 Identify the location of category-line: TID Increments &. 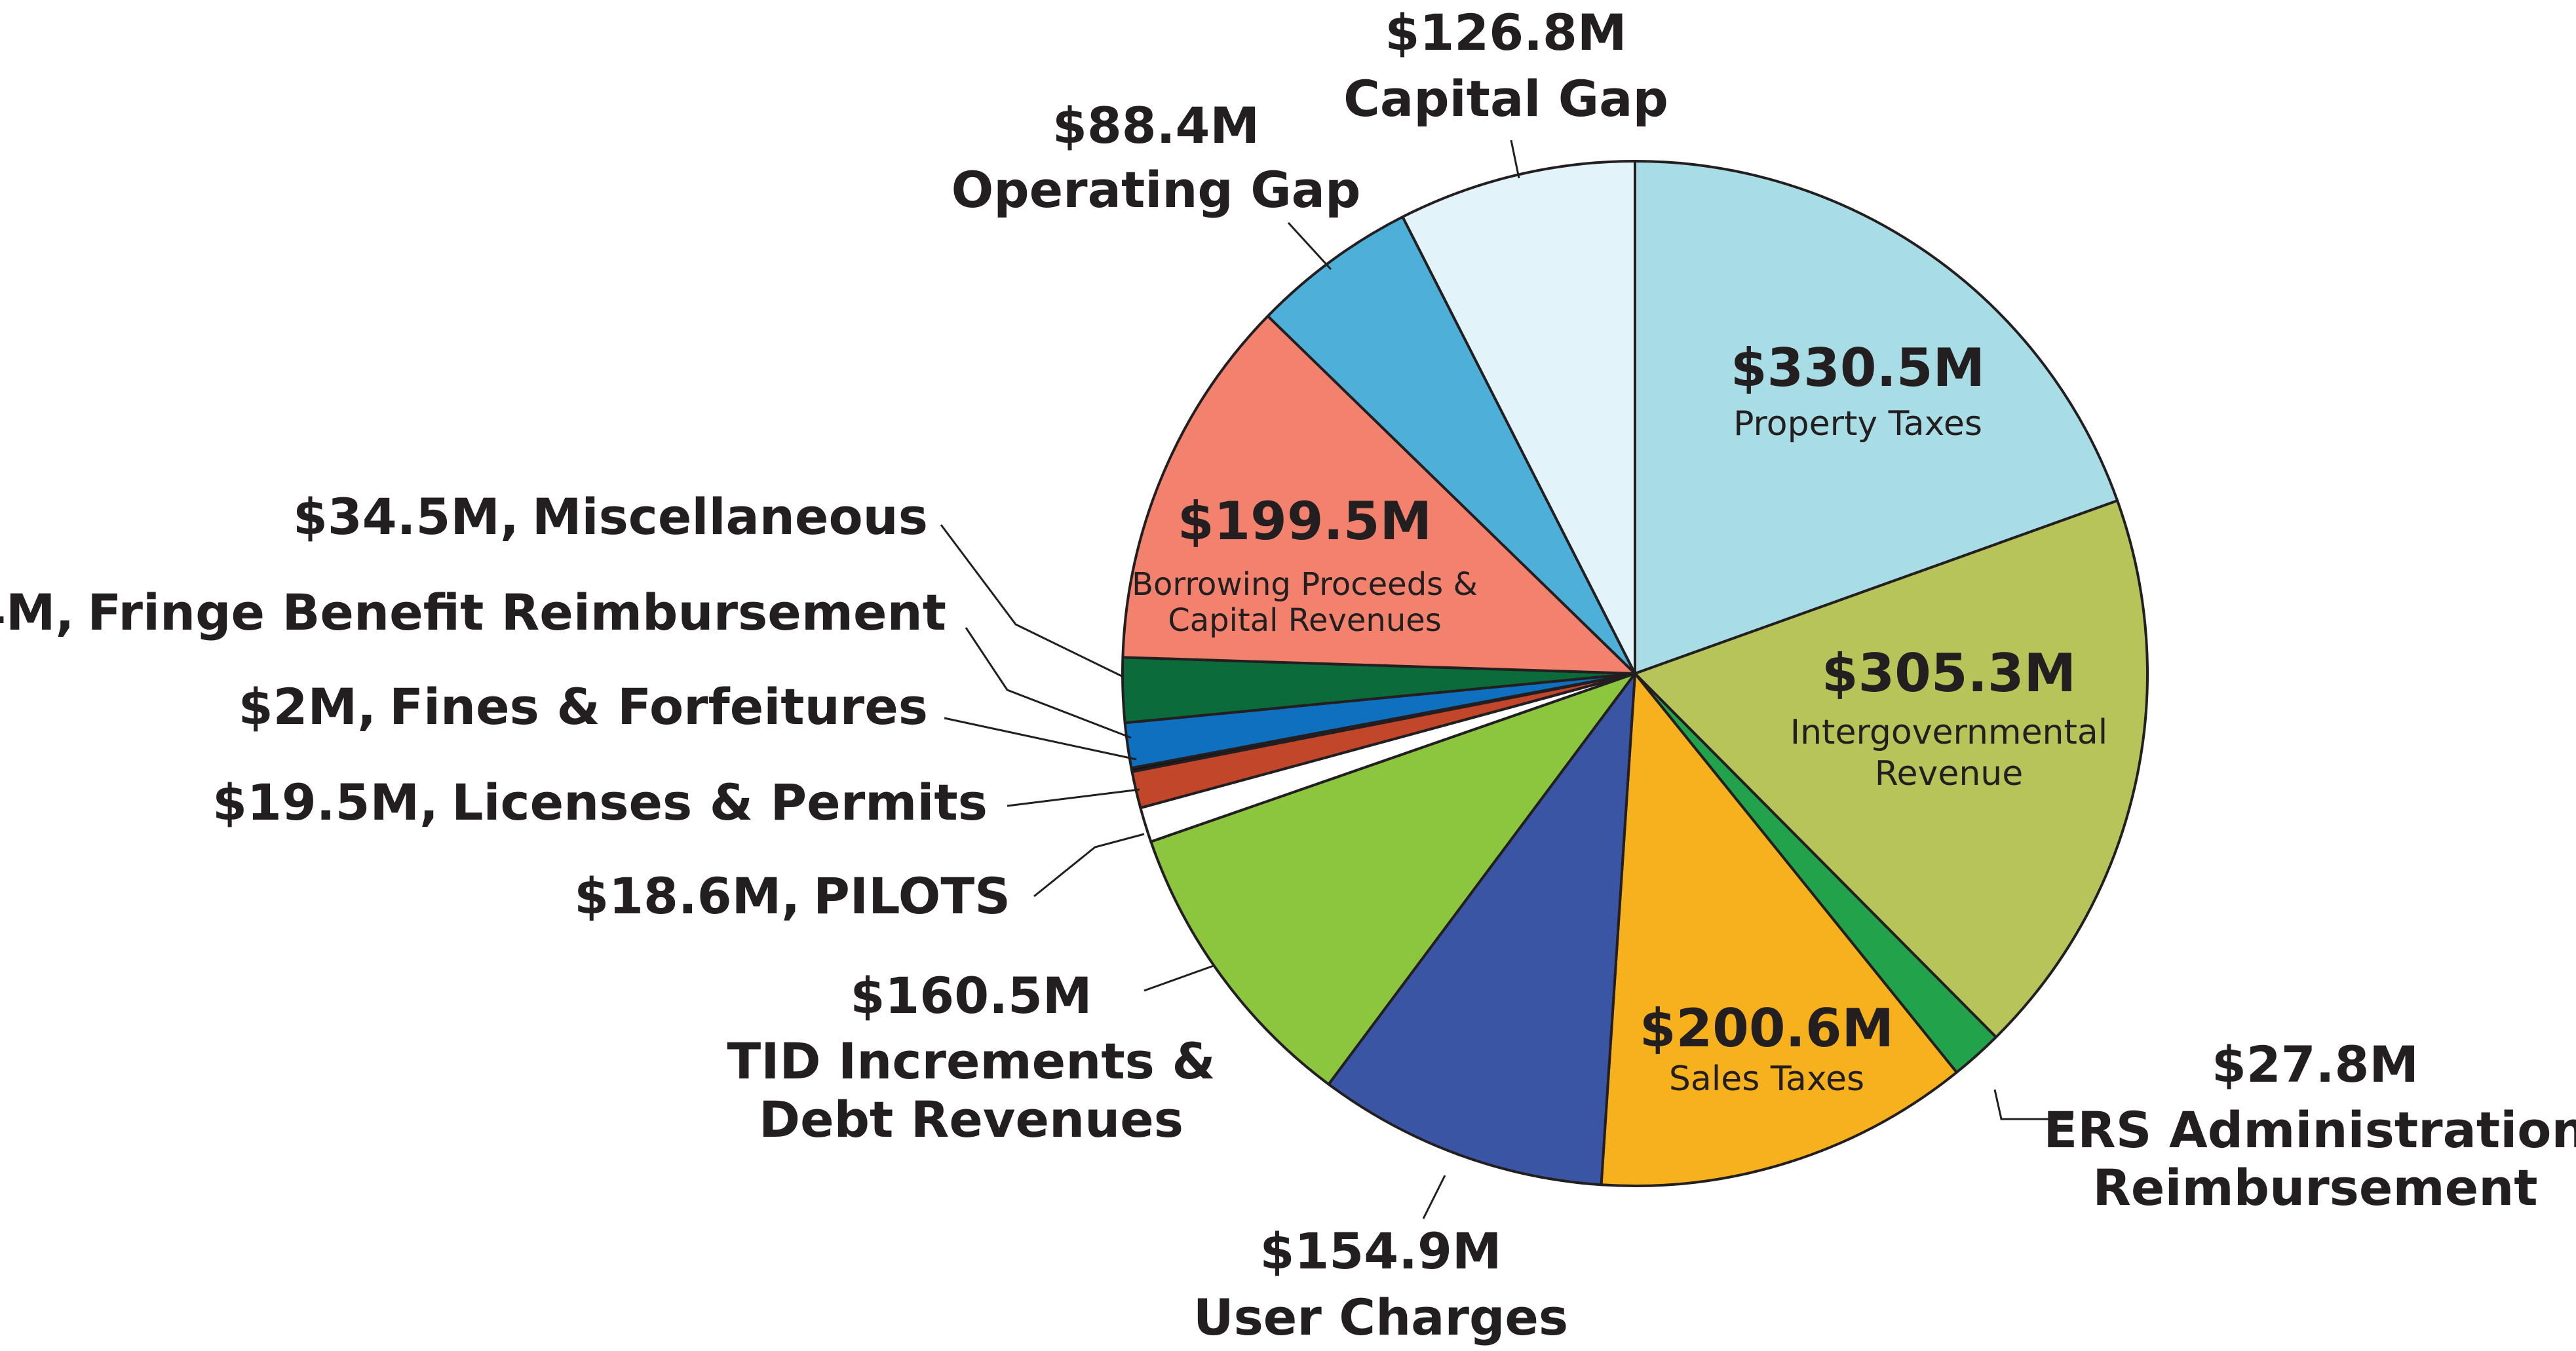
(971, 1061).